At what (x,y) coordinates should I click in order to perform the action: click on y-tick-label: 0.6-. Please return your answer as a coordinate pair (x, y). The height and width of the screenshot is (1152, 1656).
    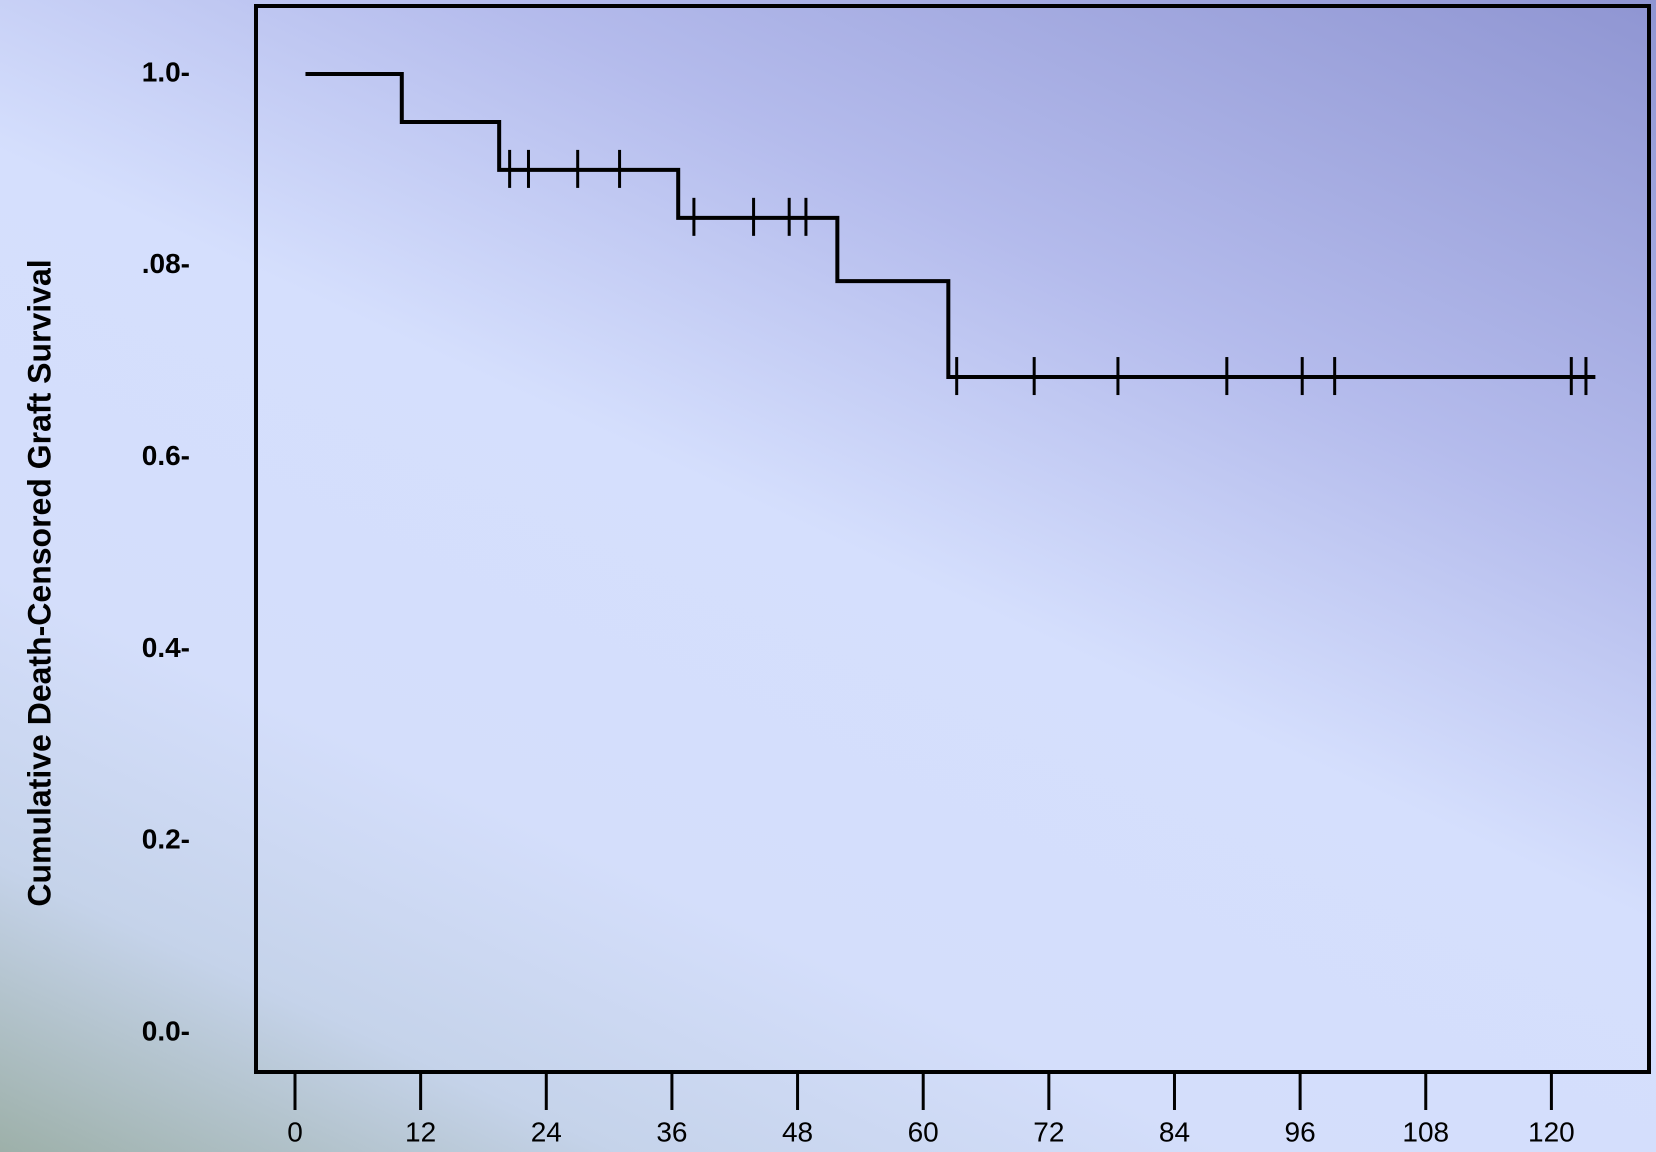
    Looking at the image, I should click on (166, 455).